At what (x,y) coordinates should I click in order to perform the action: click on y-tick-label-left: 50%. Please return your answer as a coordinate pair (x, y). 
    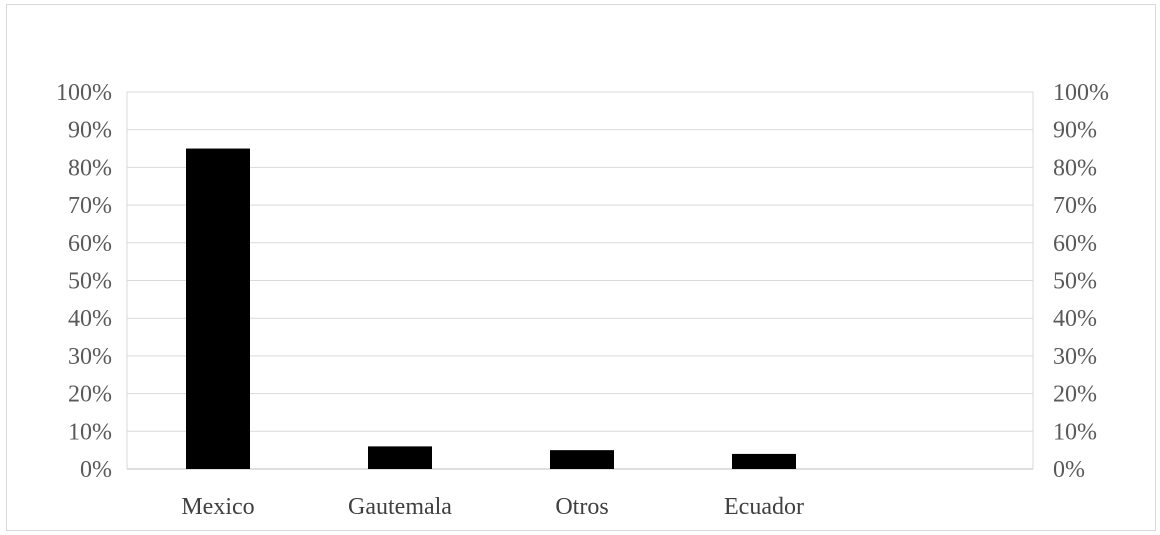
    Looking at the image, I should click on (90, 282).